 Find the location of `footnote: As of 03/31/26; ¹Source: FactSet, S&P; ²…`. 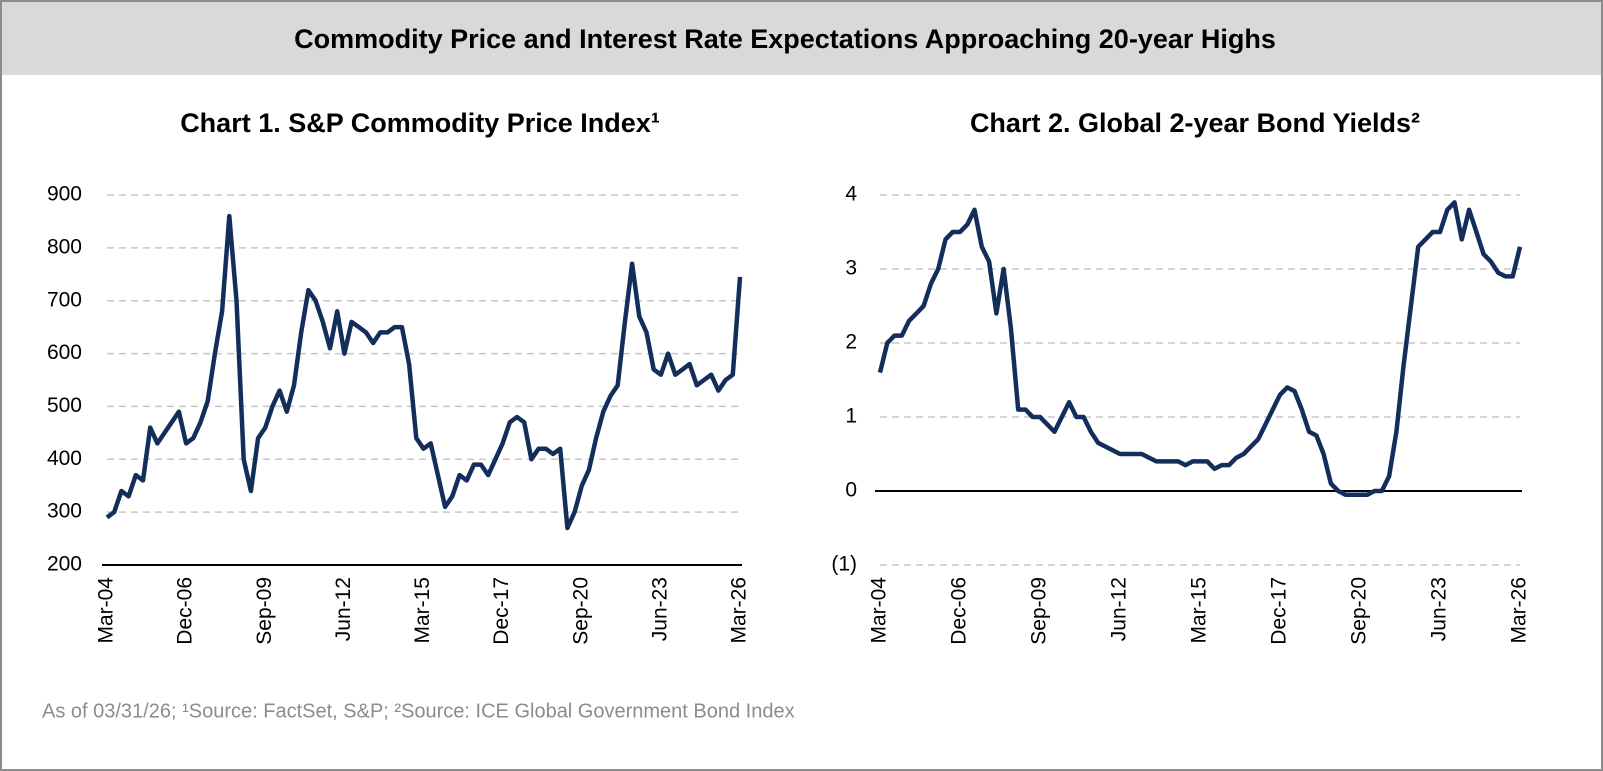

footnote: As of 03/31/26; ¹Source: FactSet, S&P; ²… is located at coordinates (418, 711).